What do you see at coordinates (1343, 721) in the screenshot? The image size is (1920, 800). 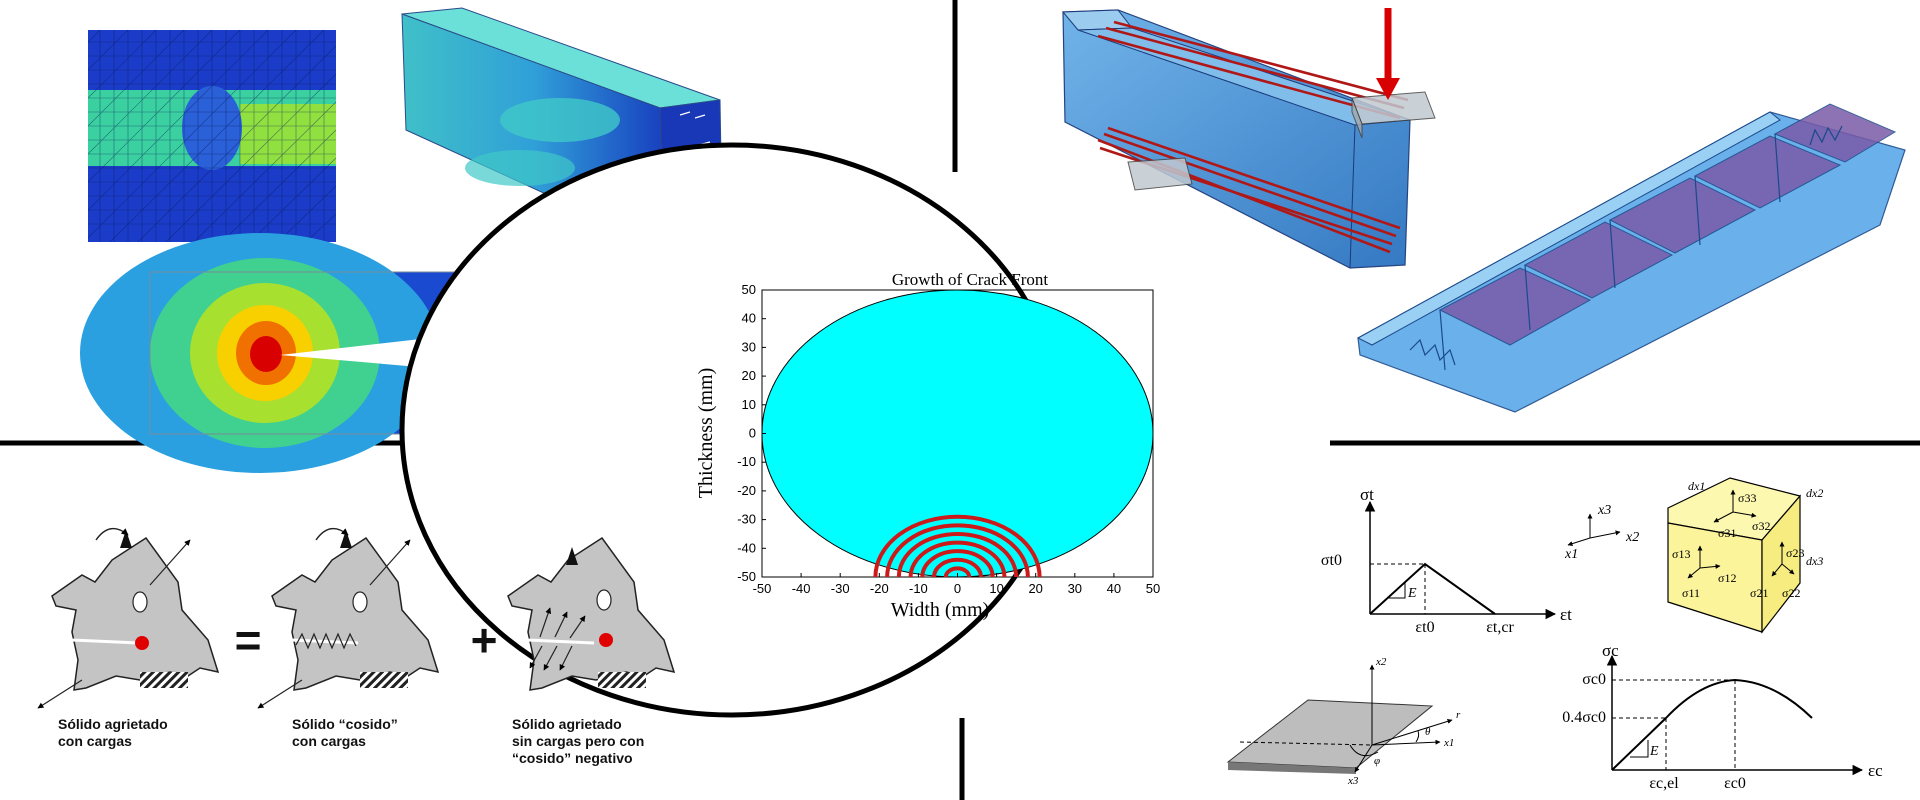 I see `crack-plane-diagram: x2 r θ x1 φ x3` at bounding box center [1343, 721].